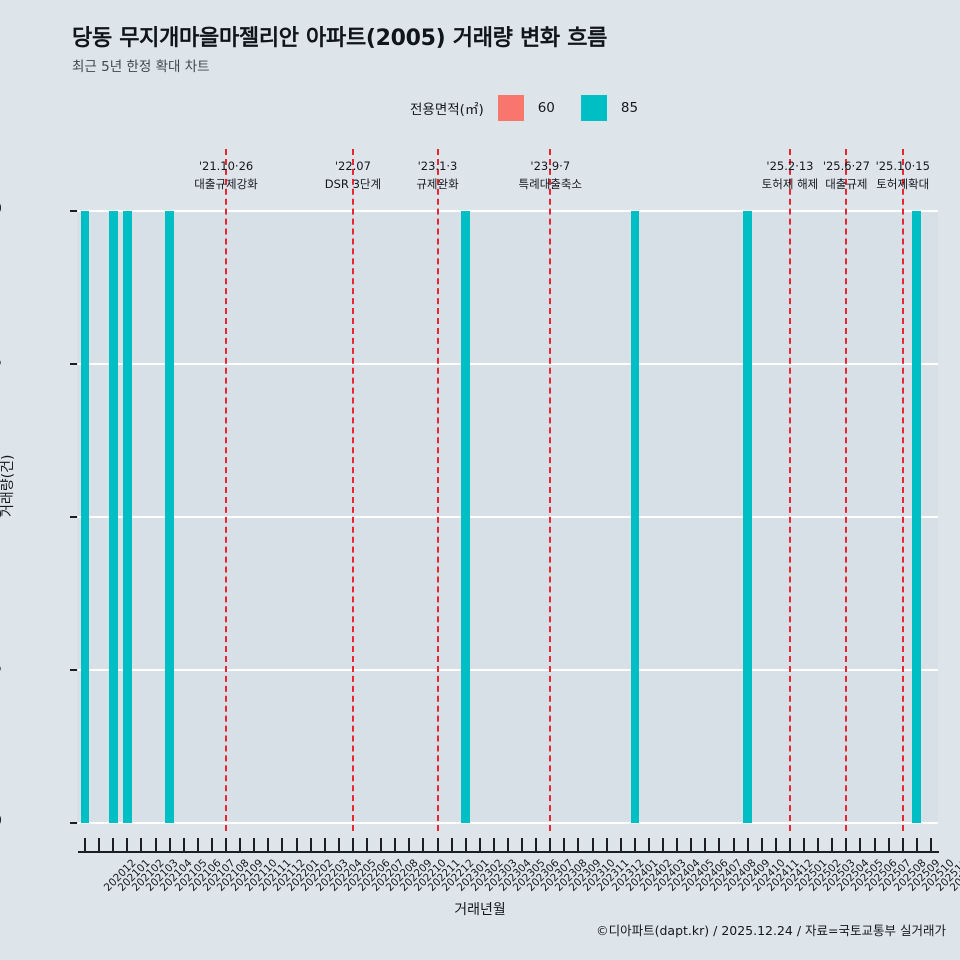 This screenshot has height=960, width=960. I want to click on event-annotation: '25.10·15 토허제확대, so click(886, 176).